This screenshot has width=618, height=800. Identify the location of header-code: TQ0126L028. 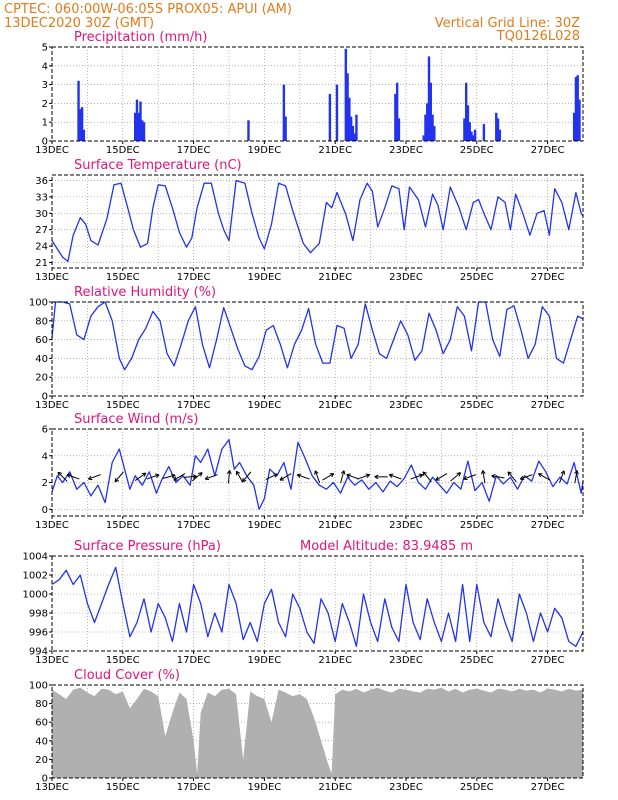
(538, 36).